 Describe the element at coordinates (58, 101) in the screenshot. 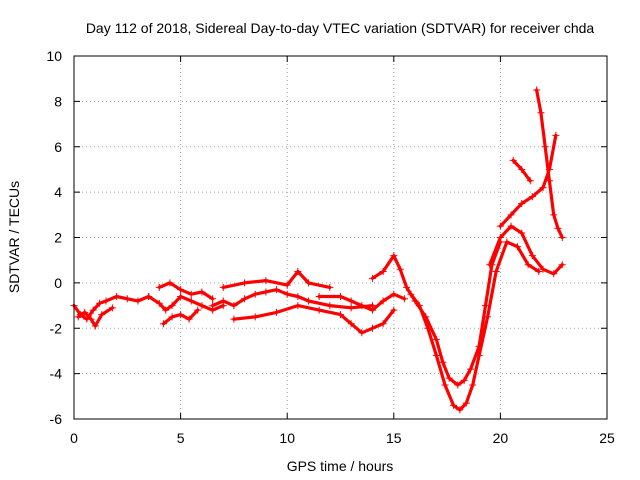

I see `y-tick-label: 8` at that location.